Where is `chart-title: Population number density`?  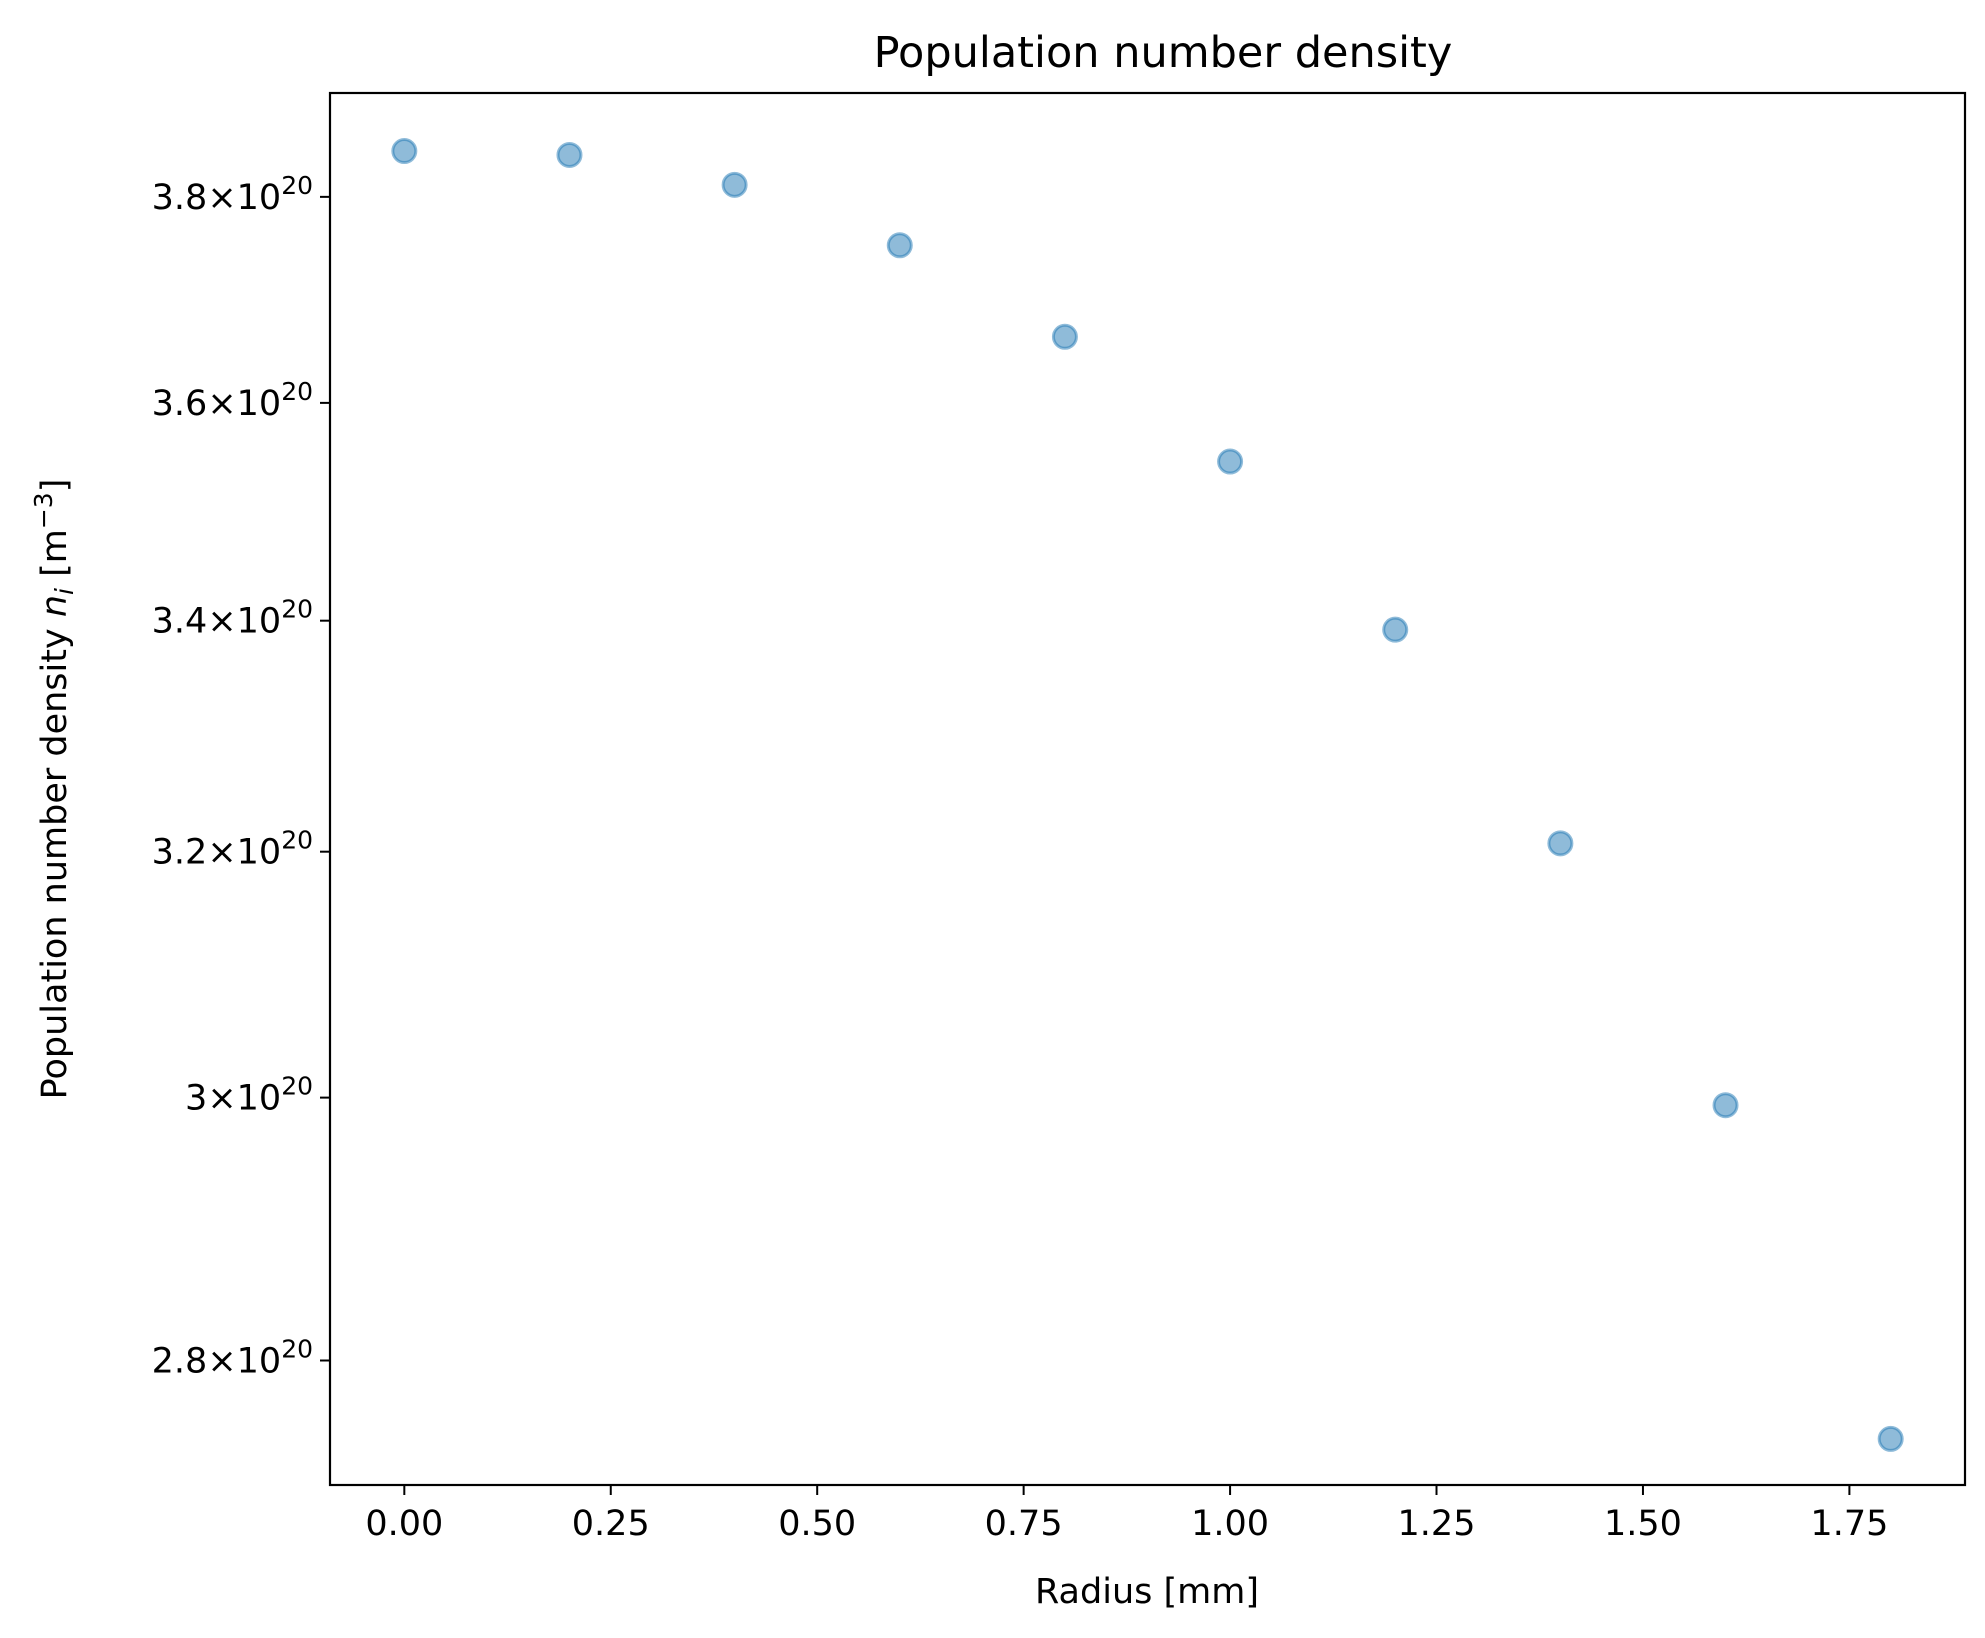
chart-title: Population number density is located at coordinates (1163, 53).